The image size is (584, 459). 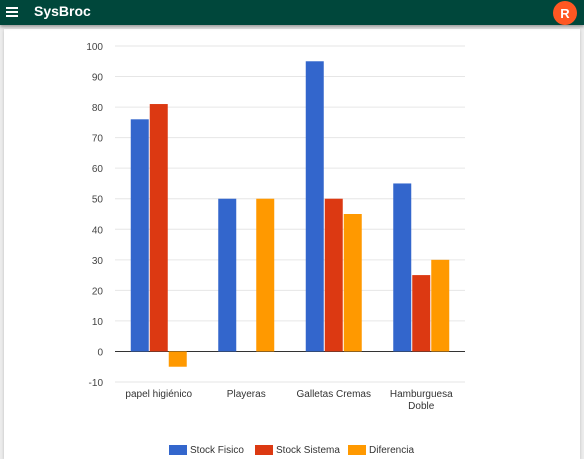 What do you see at coordinates (100, 352) in the screenshot?
I see `y-tick-label: 0` at bounding box center [100, 352].